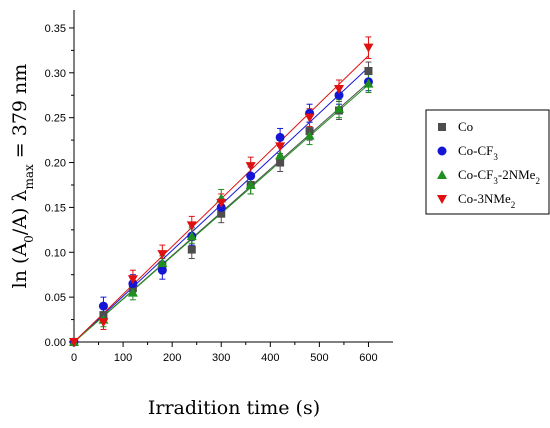  What do you see at coordinates (55, 74) in the screenshot?
I see `y-tick-label: 0.30` at bounding box center [55, 74].